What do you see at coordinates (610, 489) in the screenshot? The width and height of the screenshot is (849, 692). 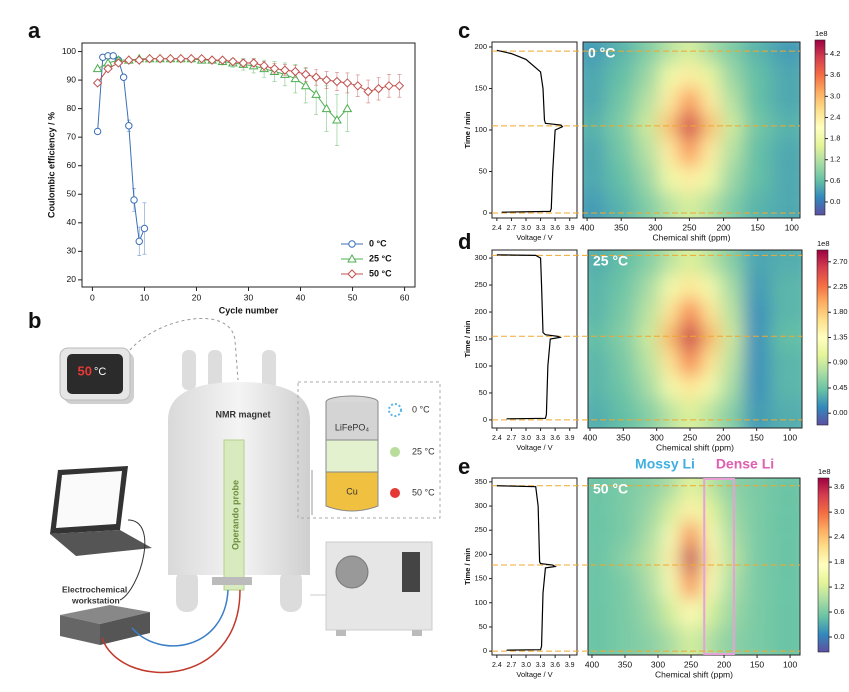 I see `heatmap-title: 50 °C` at bounding box center [610, 489].